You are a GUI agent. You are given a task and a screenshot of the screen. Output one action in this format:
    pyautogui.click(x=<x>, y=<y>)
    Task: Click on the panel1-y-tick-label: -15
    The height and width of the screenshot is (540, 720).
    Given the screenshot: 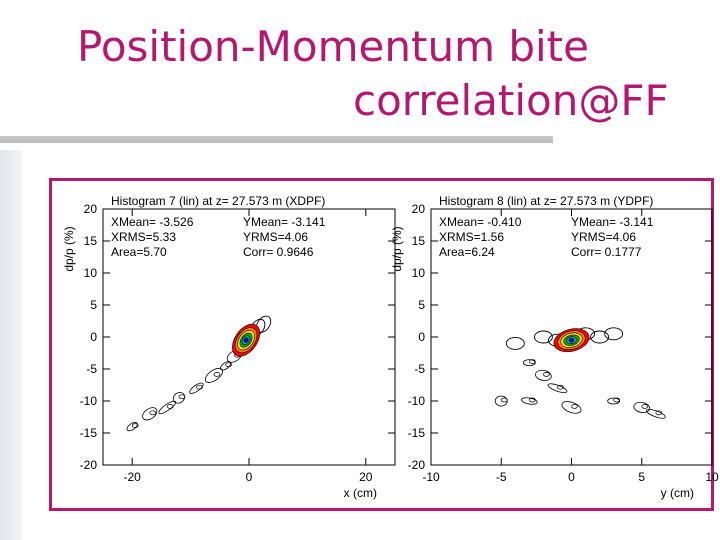 What is the action you would take?
    pyautogui.click(x=89, y=433)
    